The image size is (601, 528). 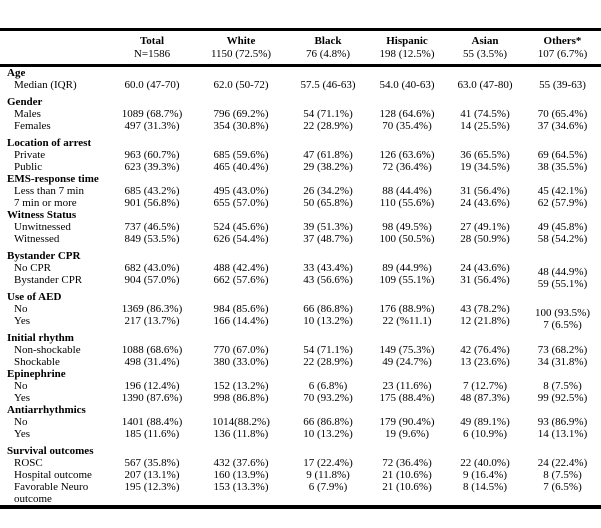 What do you see at coordinates (300, 73) in the screenshot?
I see `section-header-row: Age` at bounding box center [300, 73].